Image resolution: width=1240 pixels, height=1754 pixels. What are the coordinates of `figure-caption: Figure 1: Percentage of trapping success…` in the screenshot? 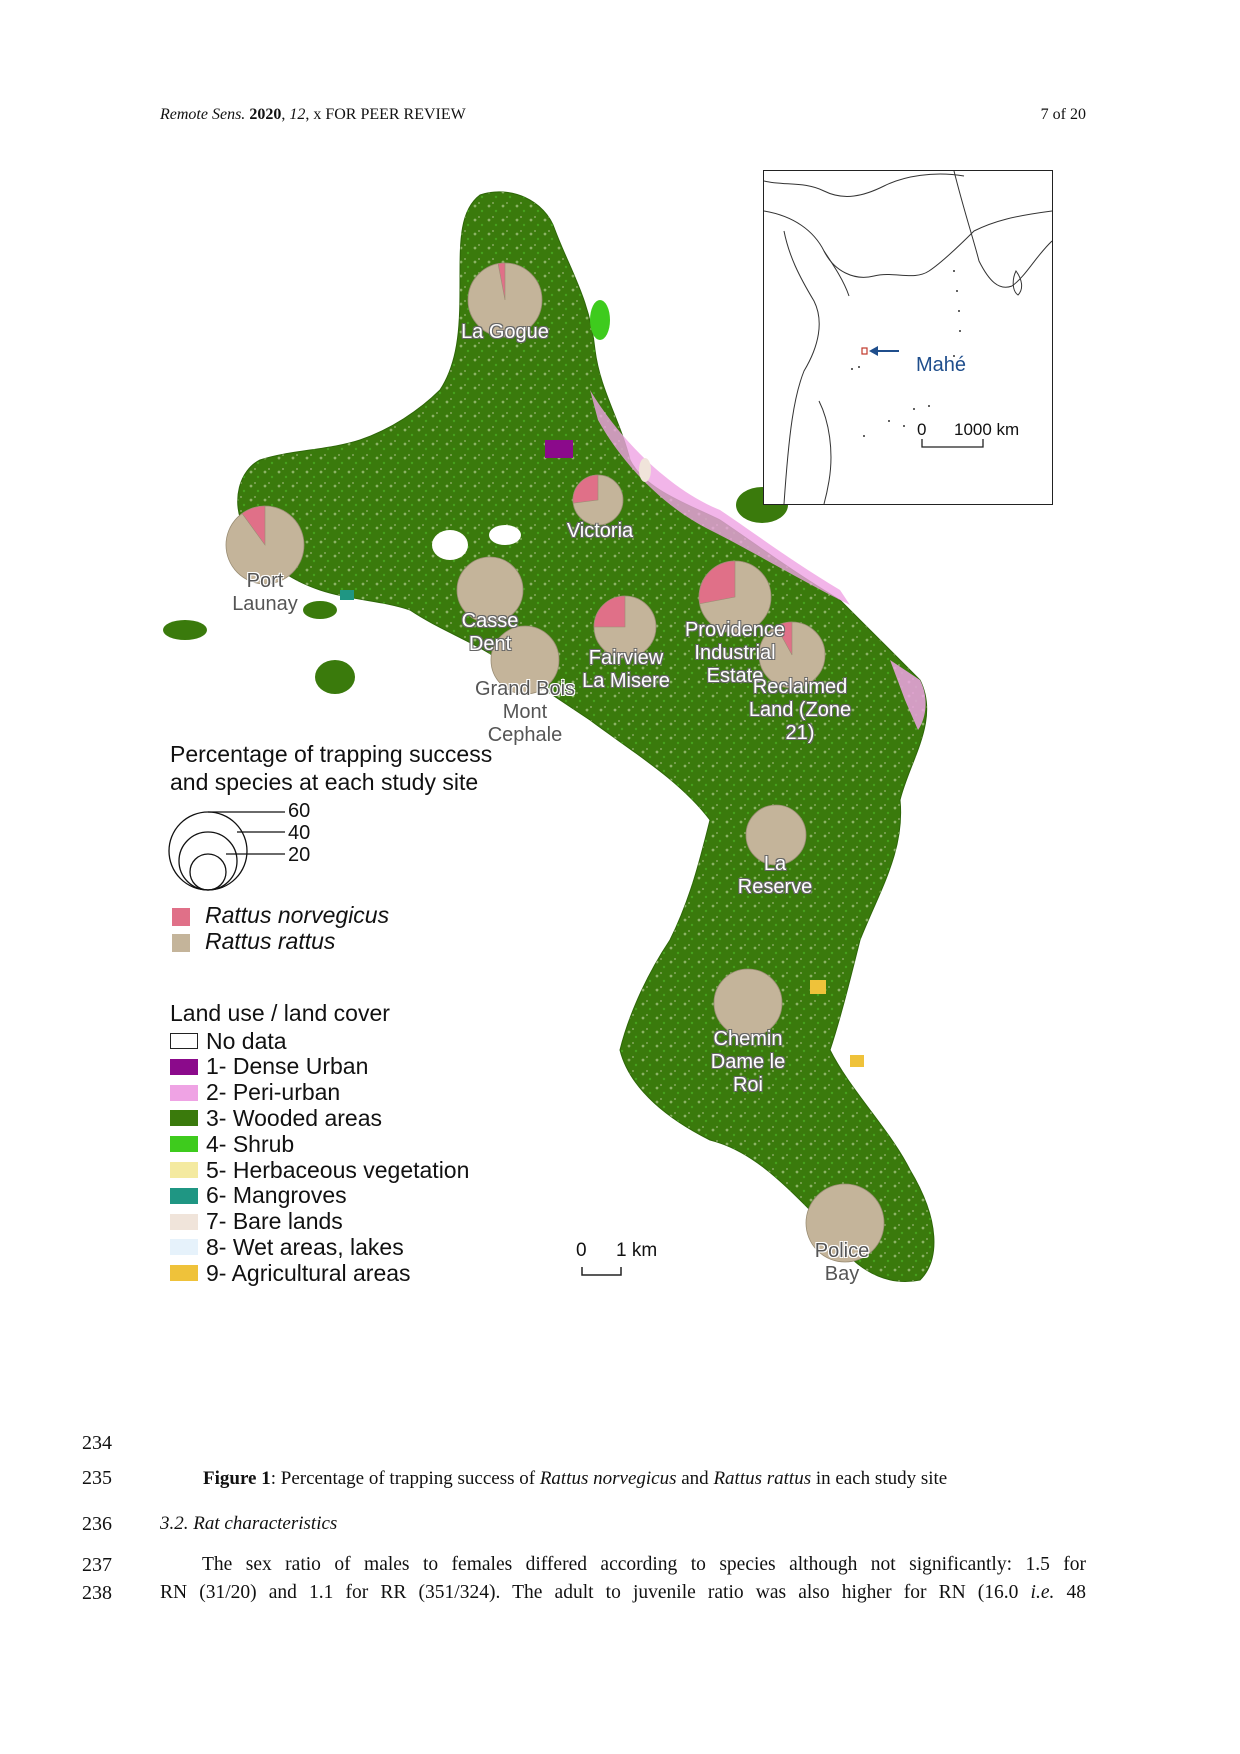 It's located at (575, 1478).